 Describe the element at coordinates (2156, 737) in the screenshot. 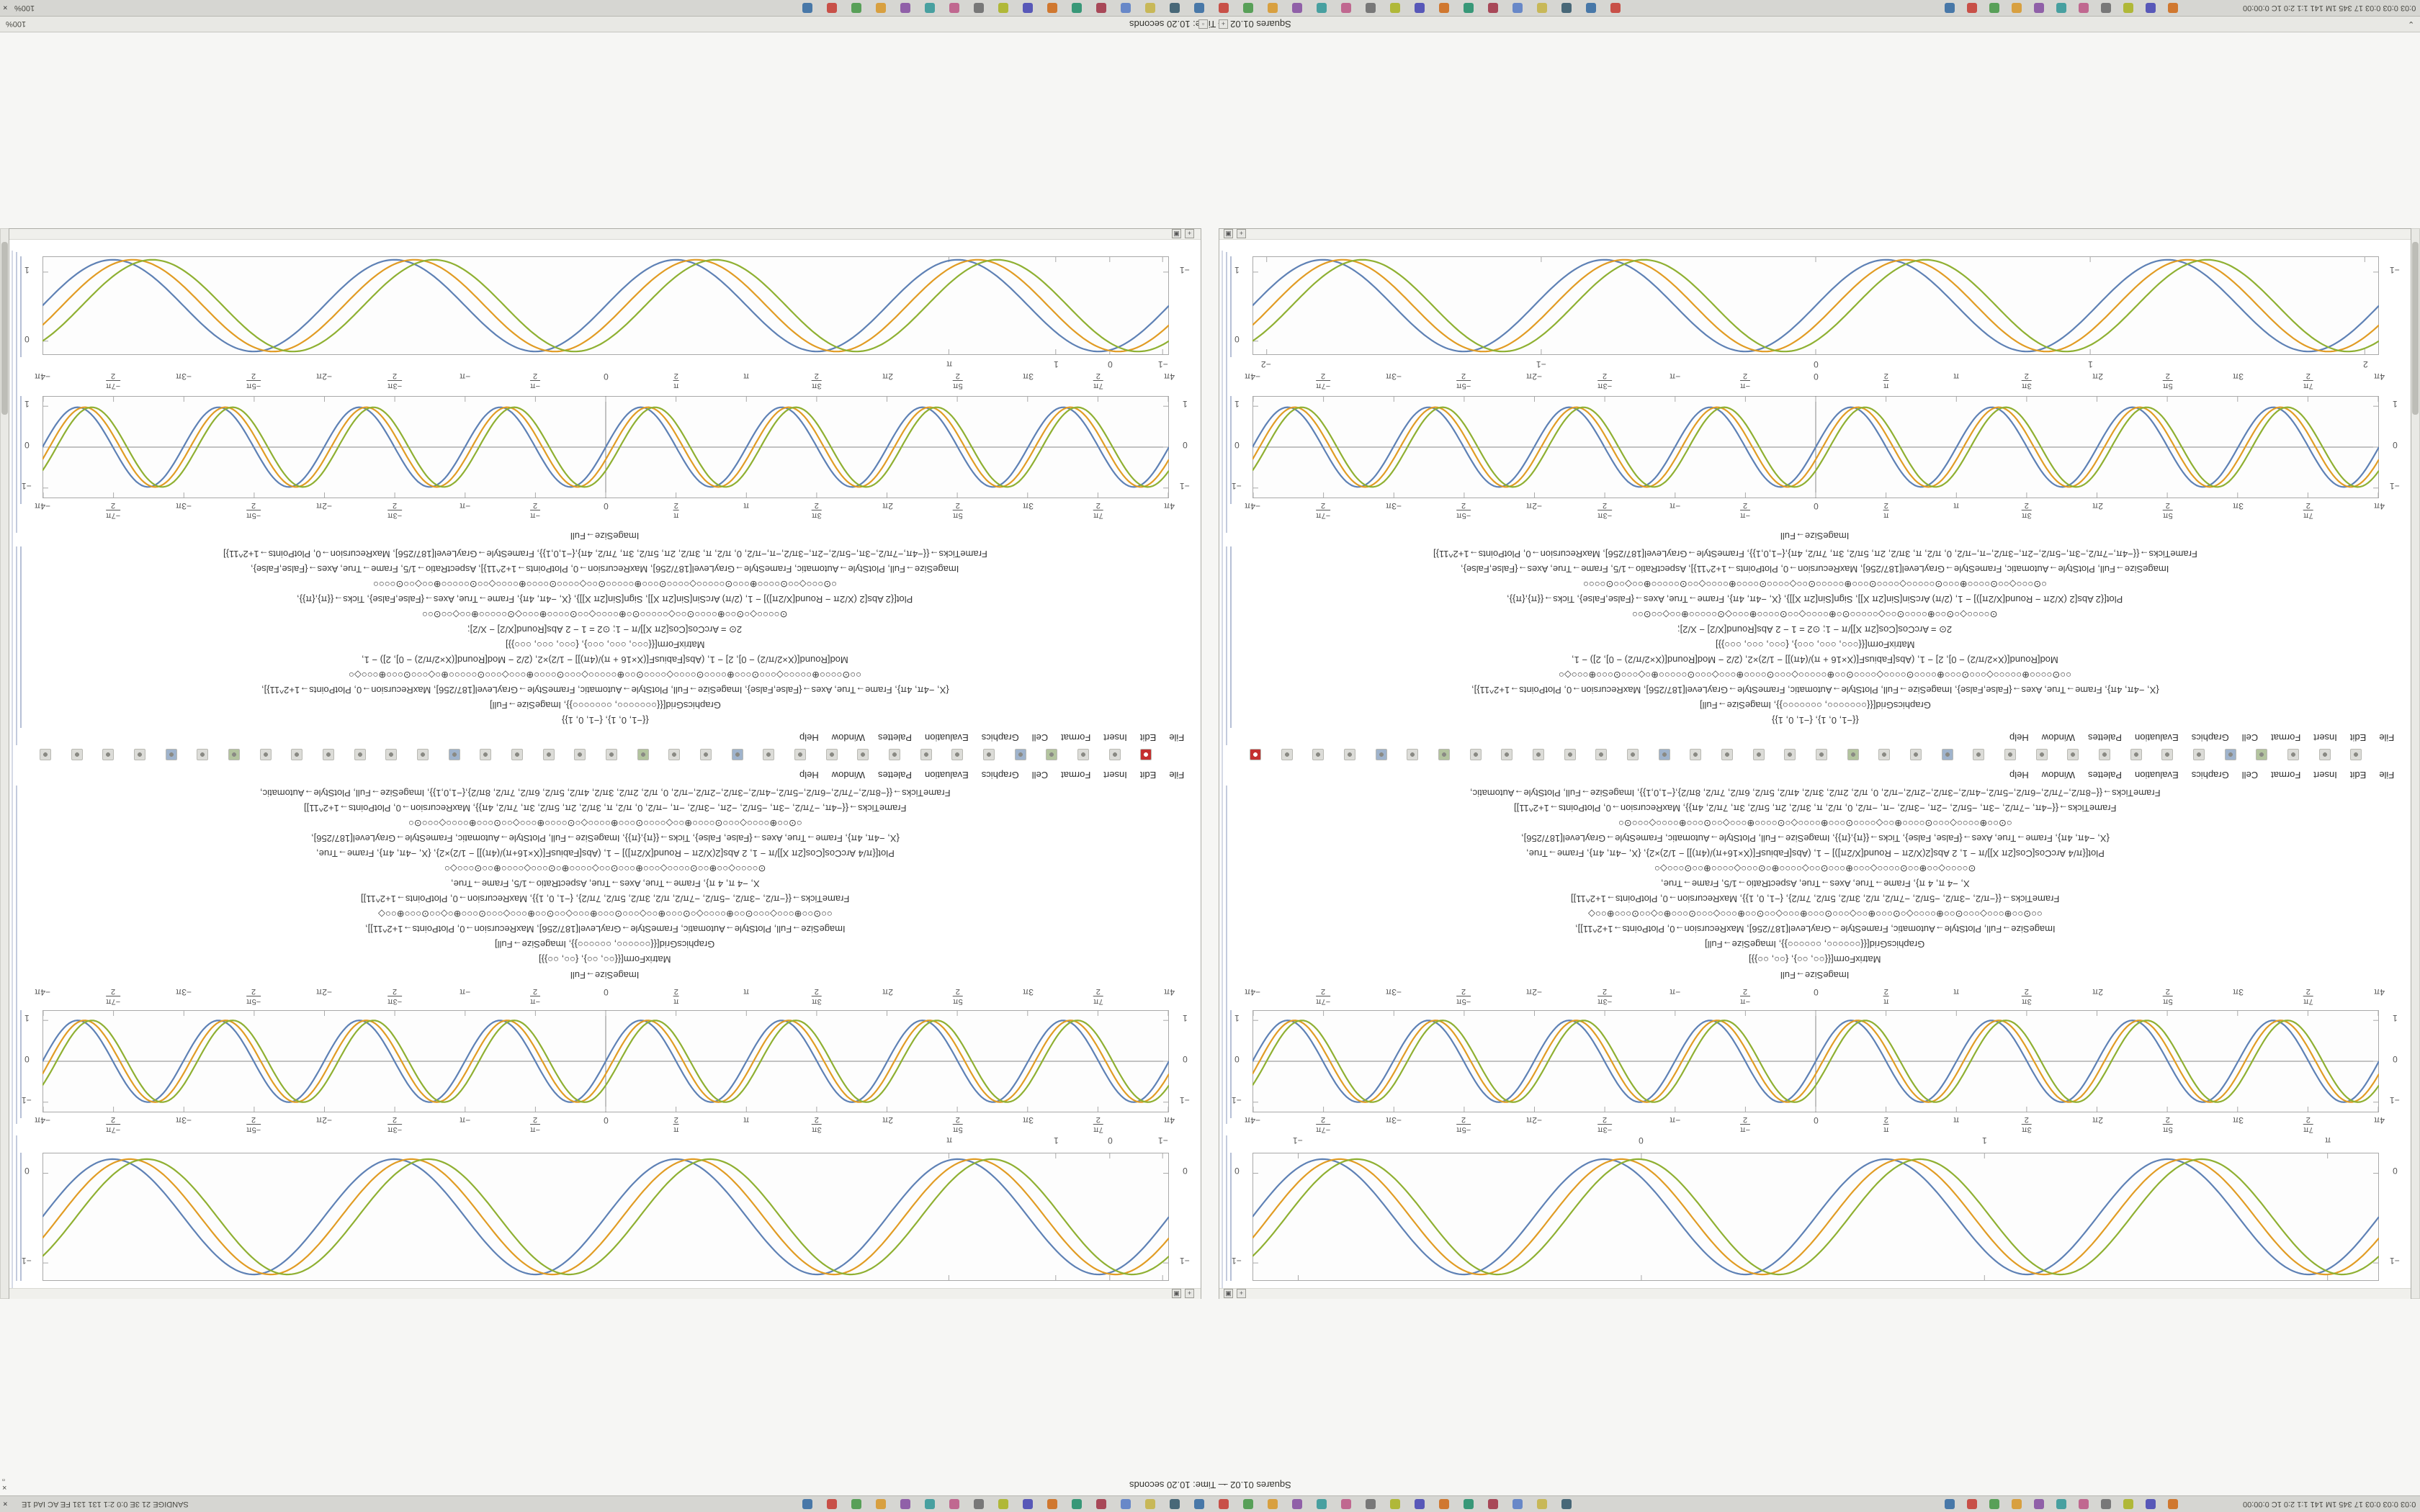

I see `menu-evaluation: Evaluation` at that location.